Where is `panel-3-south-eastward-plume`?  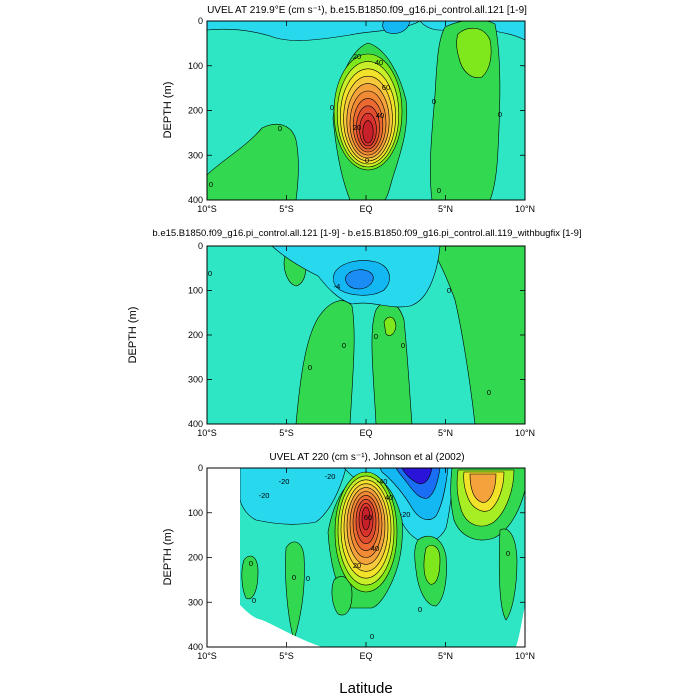 panel-3-south-eastward-plume is located at coordinates (295, 591).